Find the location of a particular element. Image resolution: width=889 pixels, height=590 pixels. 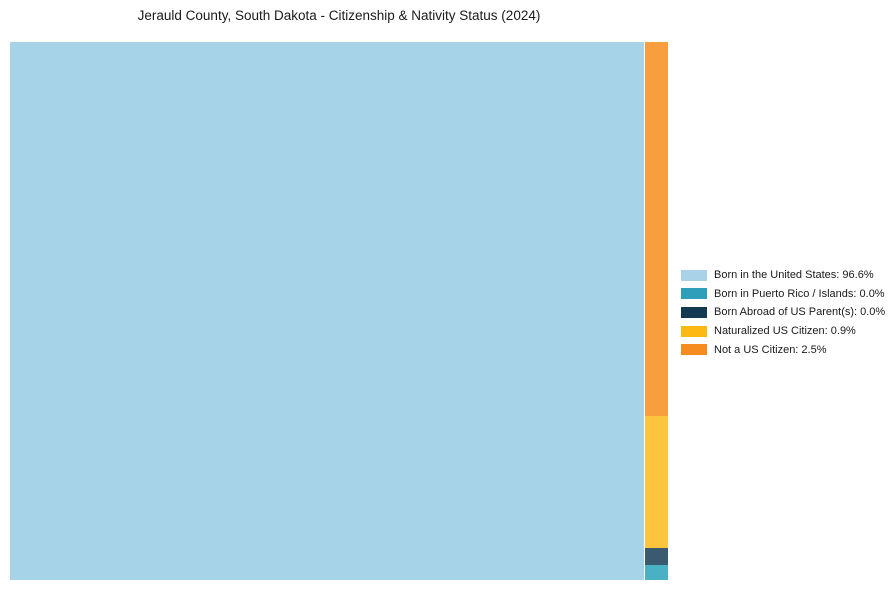

legend-swatch-naturalized-us-citizen is located at coordinates (694, 331).